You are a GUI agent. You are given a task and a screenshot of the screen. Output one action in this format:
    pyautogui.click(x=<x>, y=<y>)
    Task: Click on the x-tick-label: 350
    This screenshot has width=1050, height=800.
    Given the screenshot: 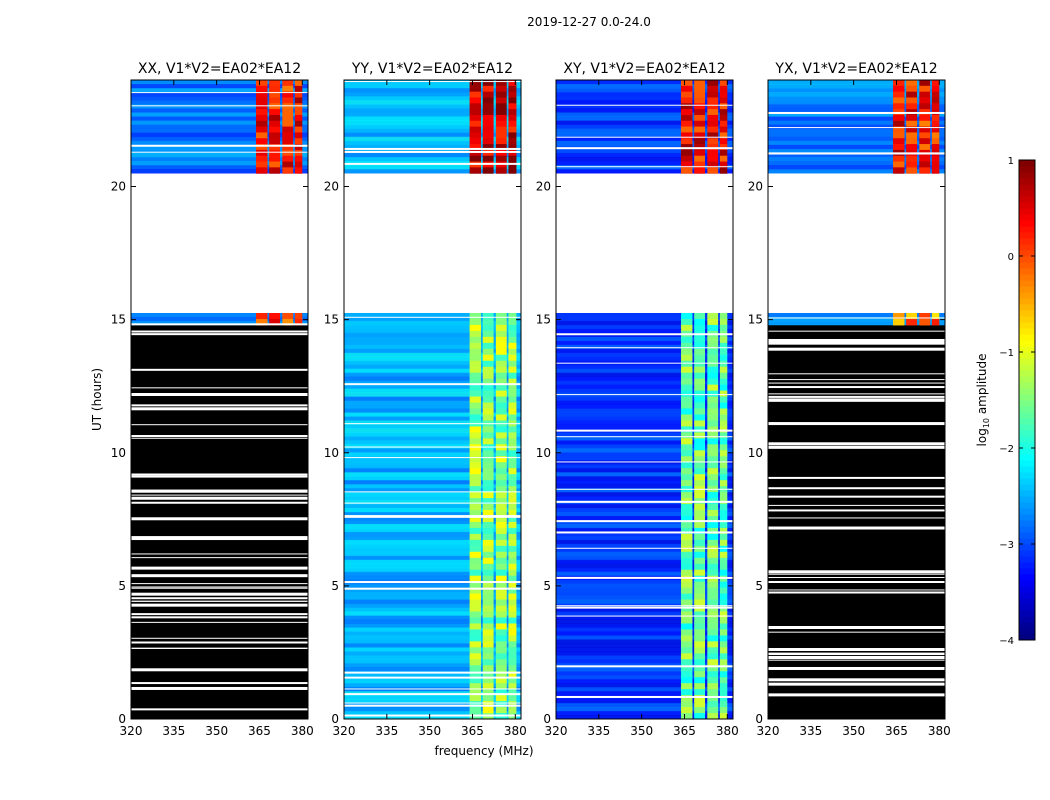 What is the action you would take?
    pyautogui.click(x=641, y=731)
    